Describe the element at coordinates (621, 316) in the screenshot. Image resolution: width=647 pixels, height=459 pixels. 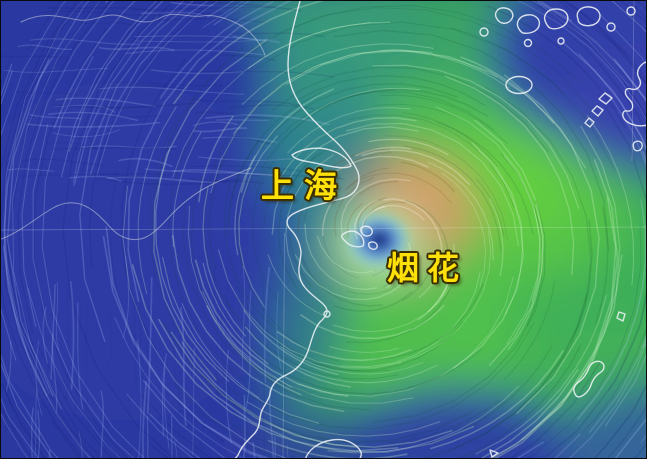
I see `islet-se` at that location.